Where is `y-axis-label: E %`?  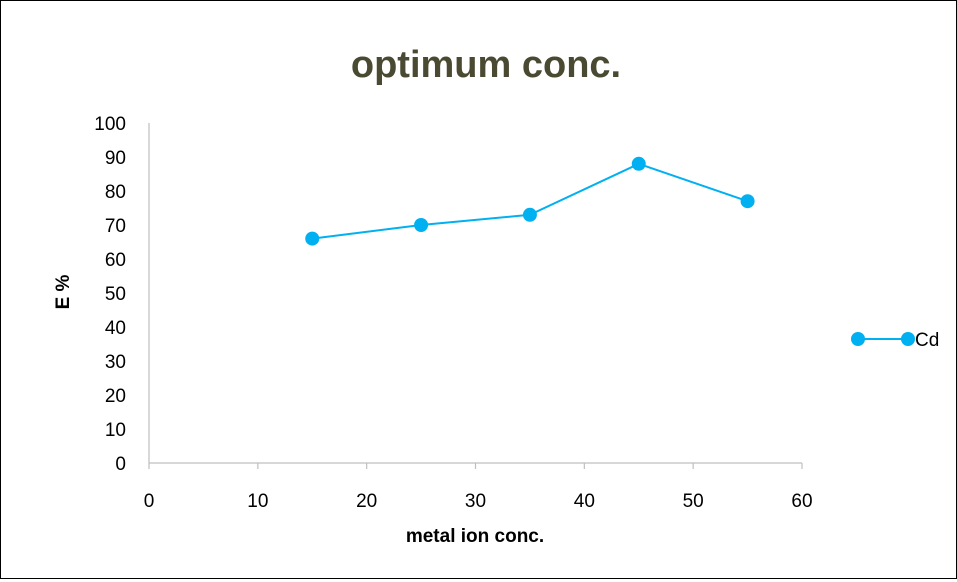
y-axis-label: E % is located at coordinates (63, 291).